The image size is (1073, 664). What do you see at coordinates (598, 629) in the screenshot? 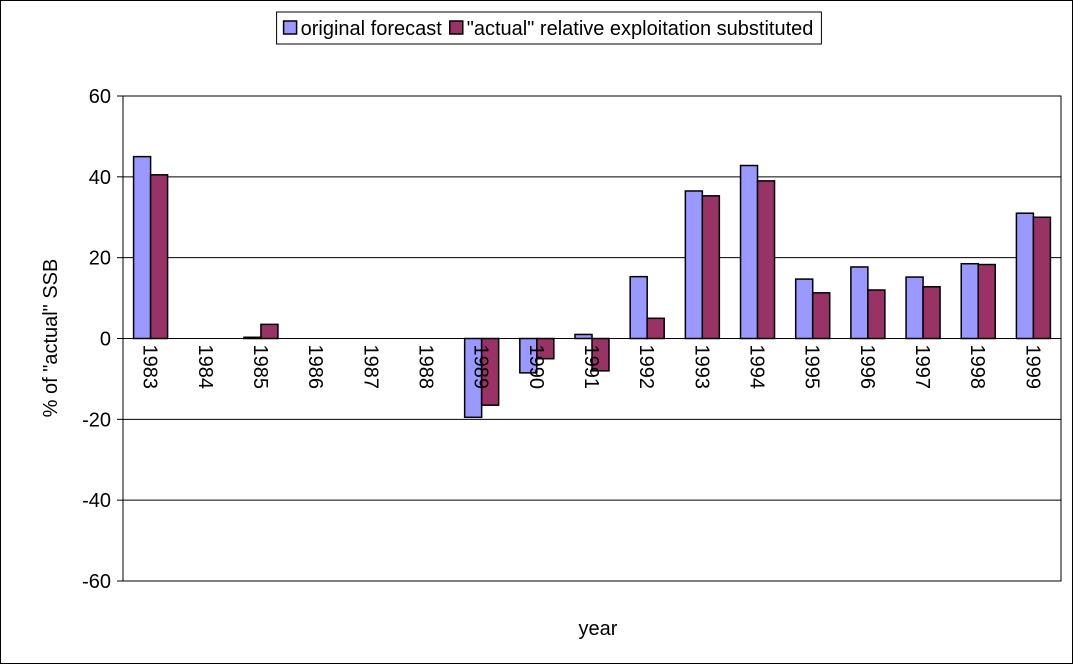
I see `x-axis-title: year` at bounding box center [598, 629].